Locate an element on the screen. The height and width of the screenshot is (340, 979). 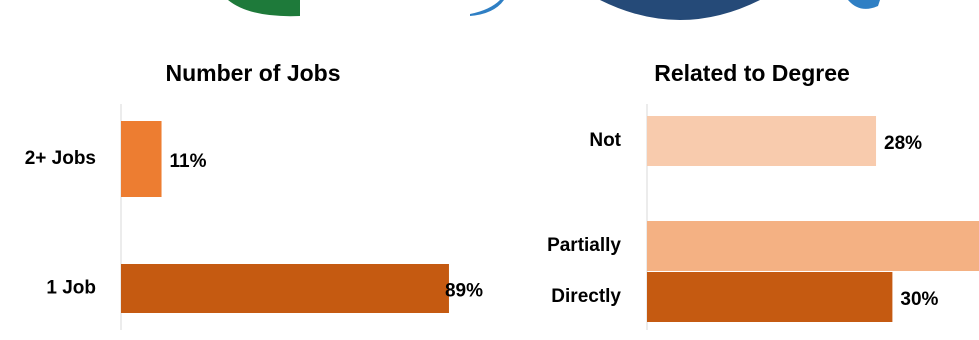
decor-blue is located at coordinates (864, 4).